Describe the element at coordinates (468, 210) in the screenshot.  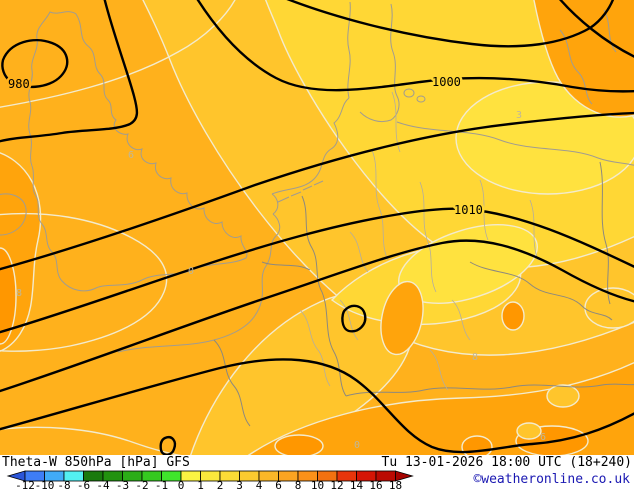
I see `pressure-label-1010: 1010` at that location.